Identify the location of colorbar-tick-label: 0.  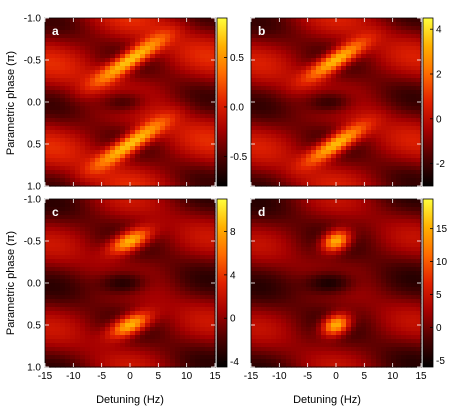
(233, 319).